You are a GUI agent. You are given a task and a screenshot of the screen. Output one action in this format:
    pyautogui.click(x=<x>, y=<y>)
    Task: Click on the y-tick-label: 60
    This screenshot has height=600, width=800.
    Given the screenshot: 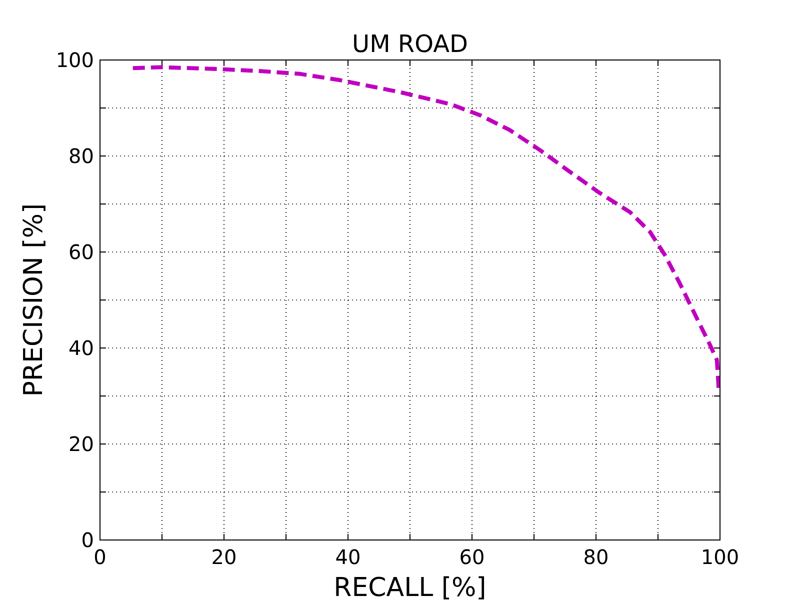 What is the action you would take?
    pyautogui.click(x=81, y=252)
    